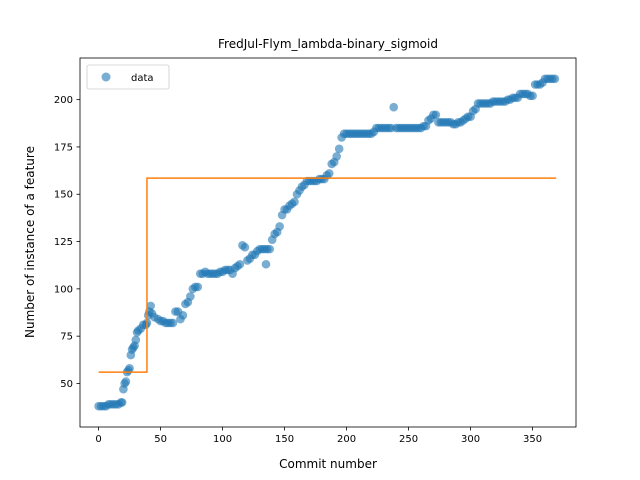 Image resolution: width=640 pixels, height=480 pixels. Describe the element at coordinates (66, 384) in the screenshot. I see `y-tick-label: 50` at that location.